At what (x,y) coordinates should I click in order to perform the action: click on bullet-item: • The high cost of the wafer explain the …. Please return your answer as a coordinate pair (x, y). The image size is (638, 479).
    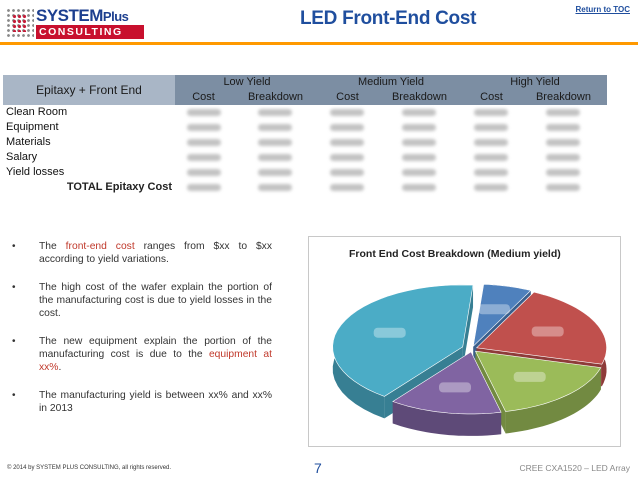
    Looking at the image, I should click on (142, 300).